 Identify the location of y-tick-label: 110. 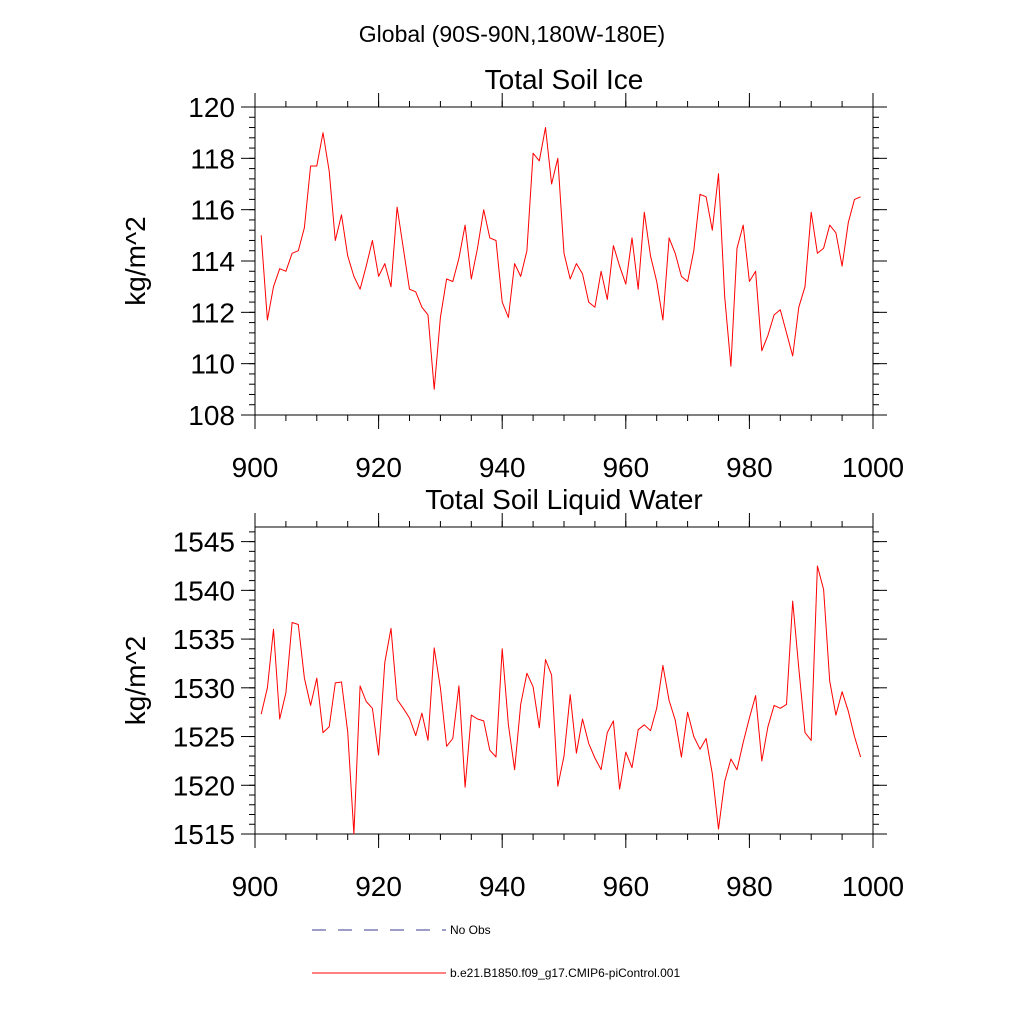
(212, 364).